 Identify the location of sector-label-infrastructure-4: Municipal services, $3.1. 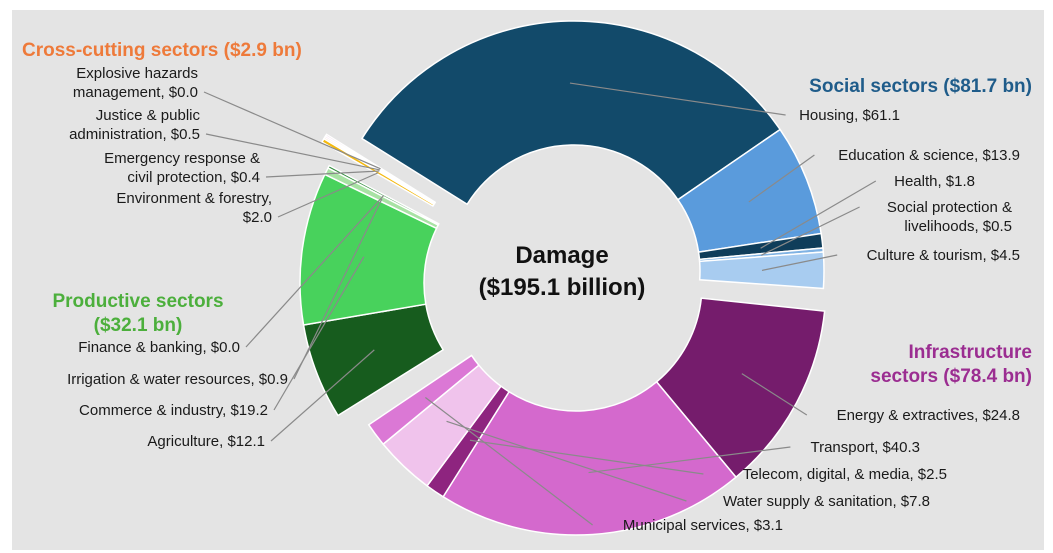
(703, 525).